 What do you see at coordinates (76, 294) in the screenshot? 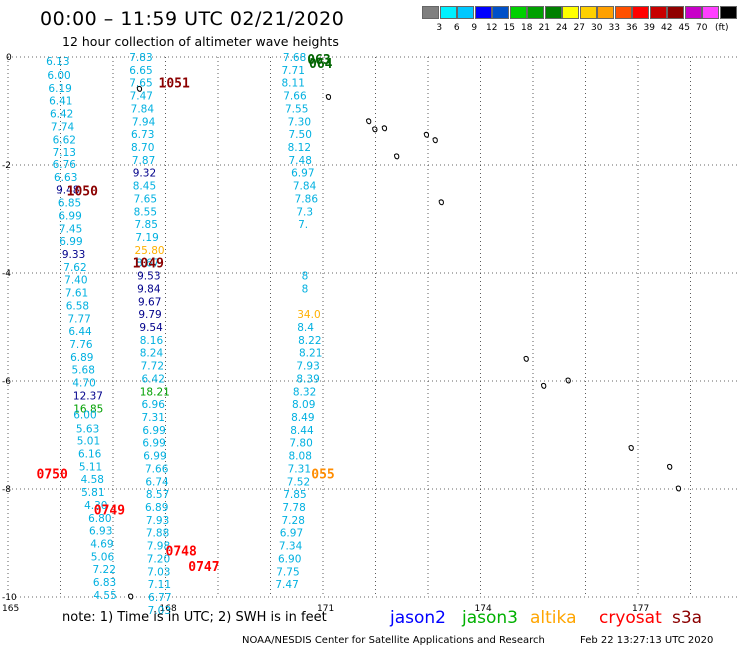
I see `wave-height-value: 7.61` at bounding box center [76, 294].